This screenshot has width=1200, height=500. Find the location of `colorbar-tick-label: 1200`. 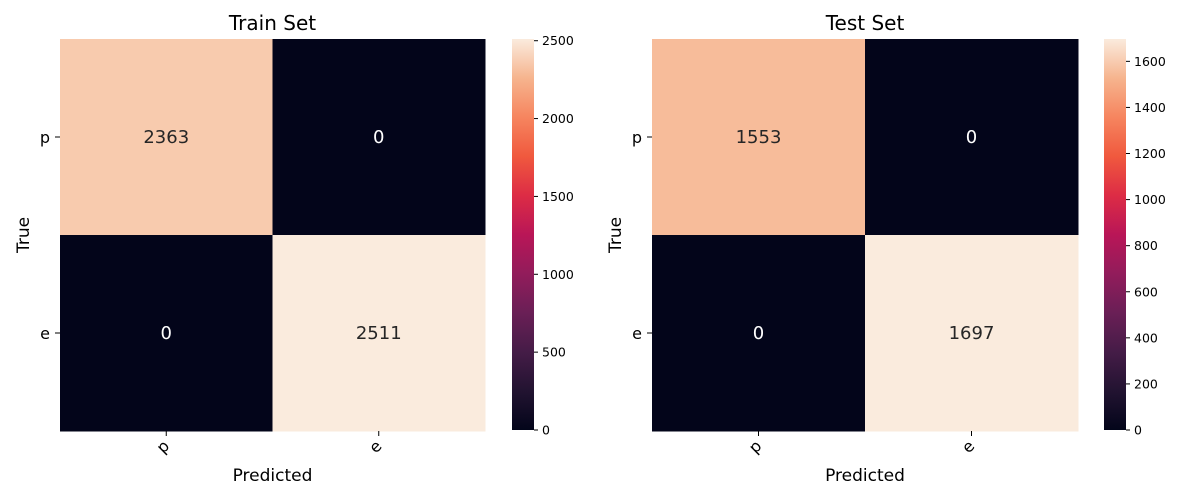

colorbar-tick-label: 1200 is located at coordinates (1150, 153).